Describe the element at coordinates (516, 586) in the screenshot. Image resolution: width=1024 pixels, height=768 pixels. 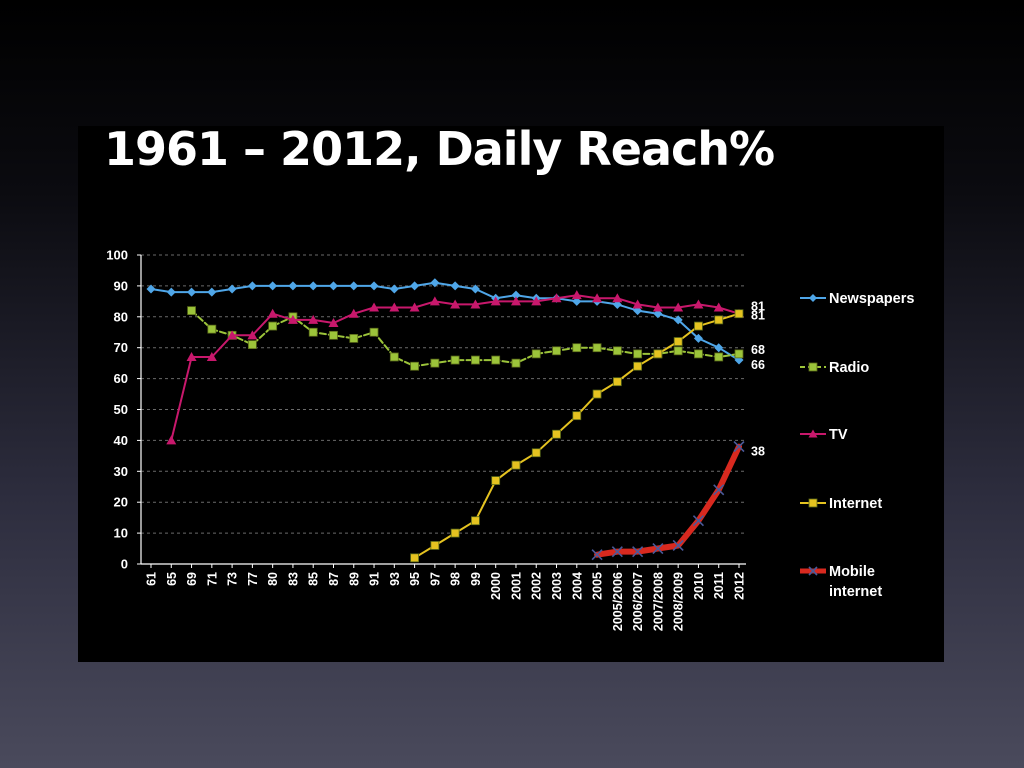
I see `x-tick-label: 2001` at that location.